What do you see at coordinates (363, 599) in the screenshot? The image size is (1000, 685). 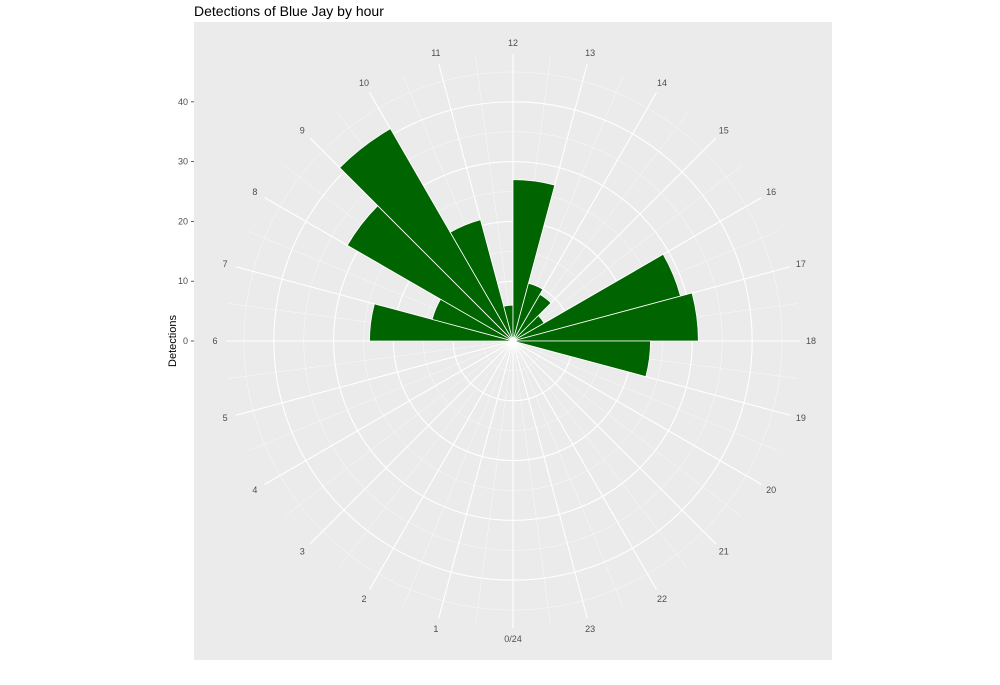 I see `hour-label: 2` at bounding box center [363, 599].